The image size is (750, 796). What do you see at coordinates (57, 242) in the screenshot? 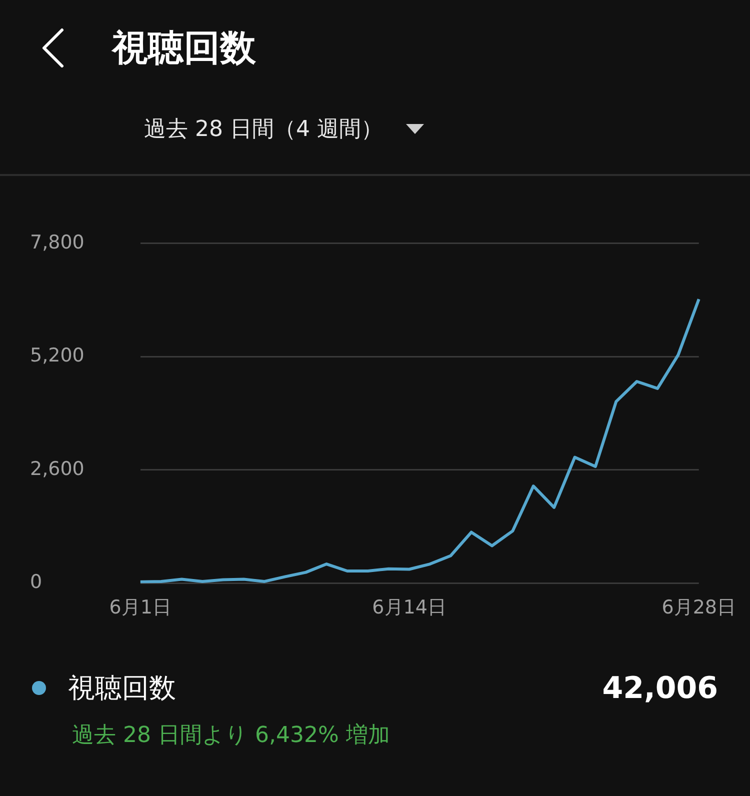
I see `y-tick-label: 7,800` at bounding box center [57, 242].